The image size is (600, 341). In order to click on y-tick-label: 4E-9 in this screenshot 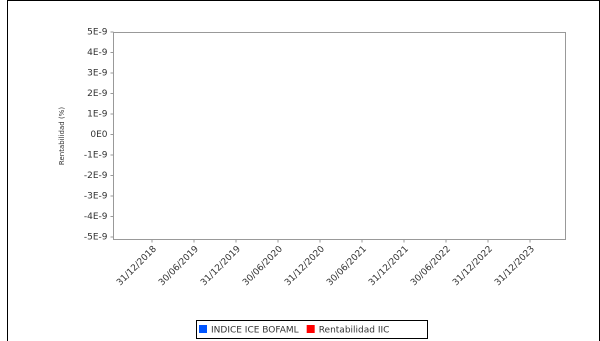, I will do `click(97, 53)`.